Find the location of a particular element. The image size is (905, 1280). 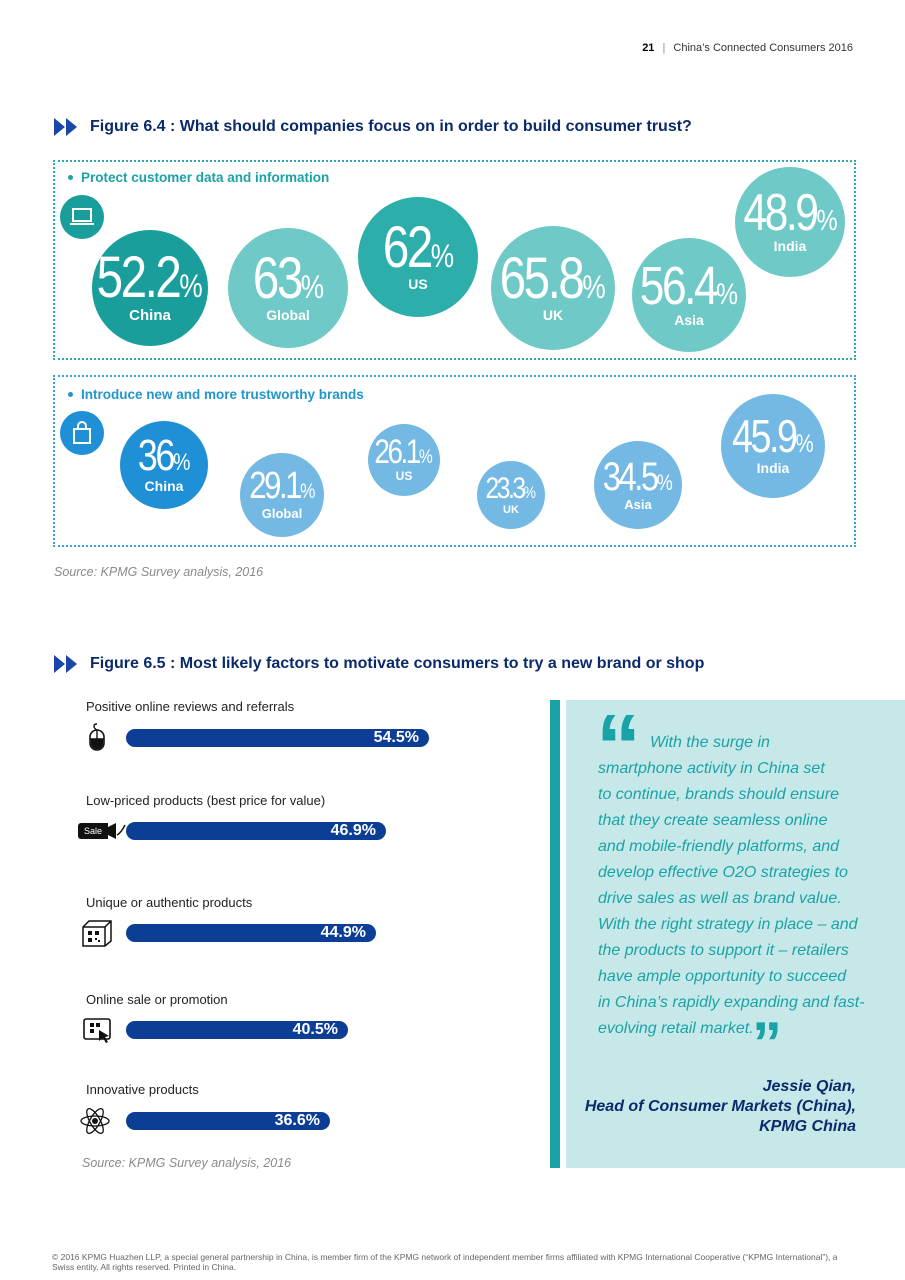

bubble-global: 29.1% Global is located at coordinates (282, 495).